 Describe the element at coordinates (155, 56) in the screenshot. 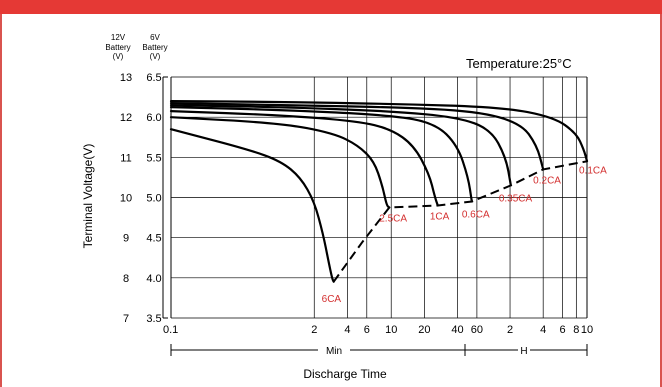

I see `y-6v-header-line-3: (V)` at that location.